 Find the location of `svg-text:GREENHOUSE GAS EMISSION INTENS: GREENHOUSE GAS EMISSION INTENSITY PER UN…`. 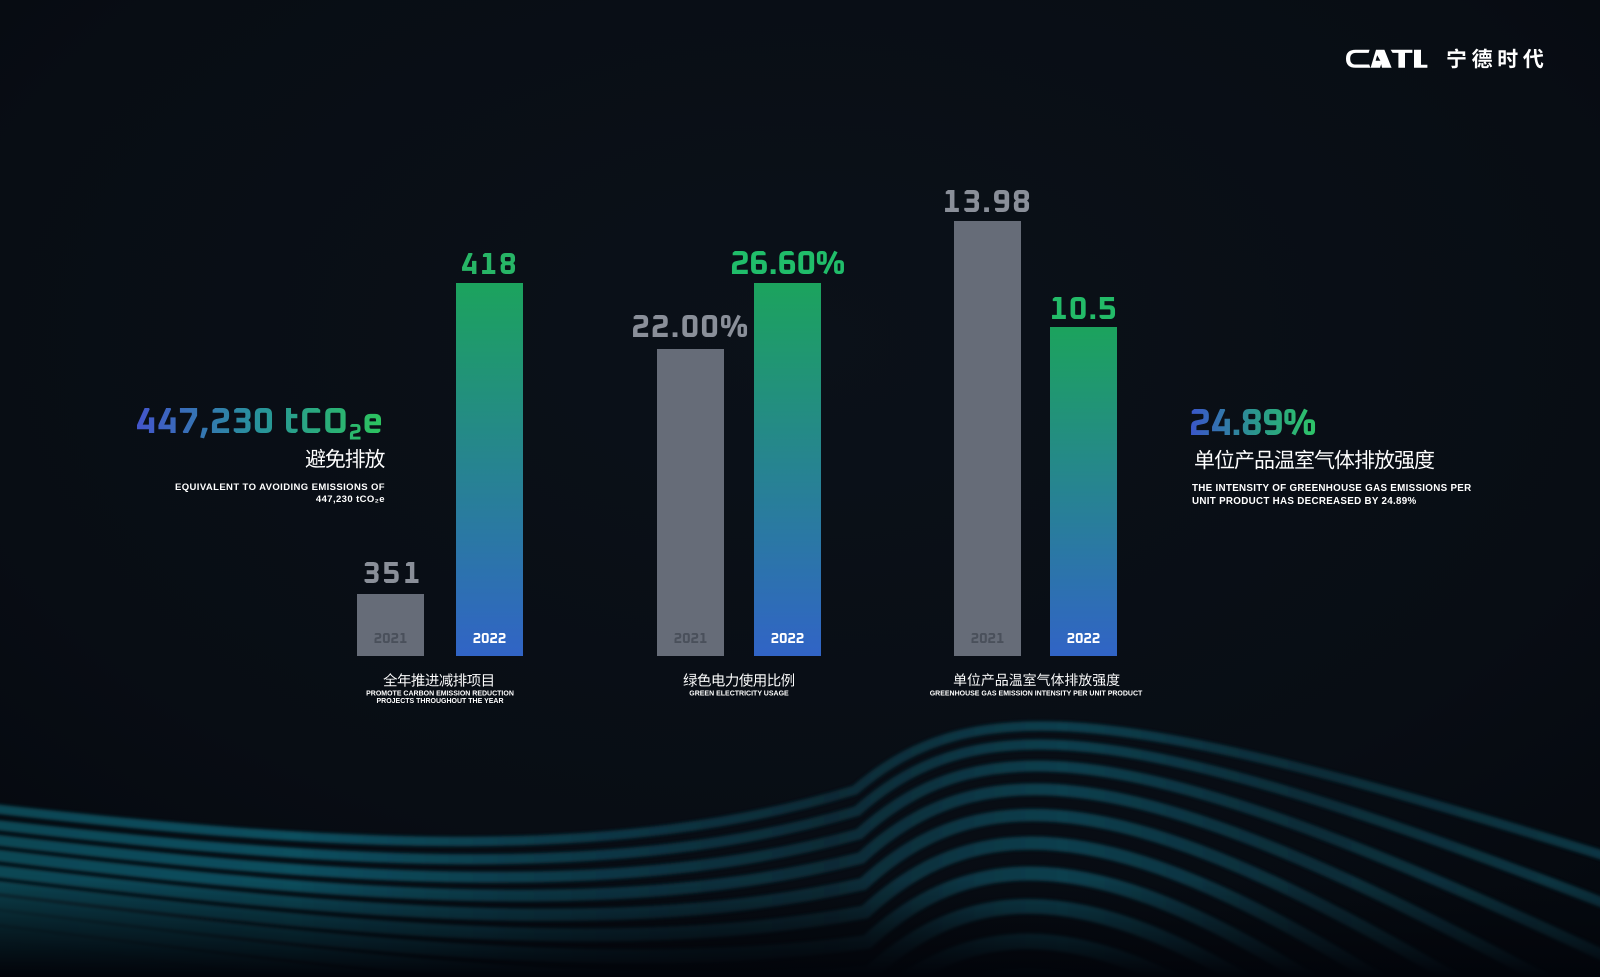

svg-text:GREENHOUSE GAS EMISSION INTENS: GREENHOUSE GAS EMISSION INTENSITY PER UN… is located at coordinates (1036, 694).